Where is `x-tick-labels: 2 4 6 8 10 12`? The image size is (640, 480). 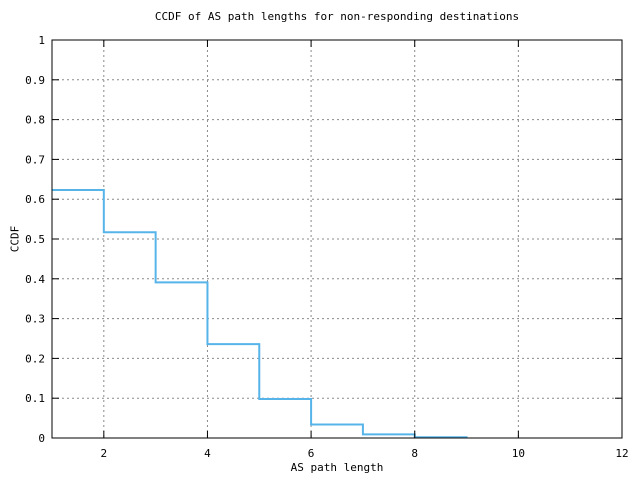
x-tick-labels: 2 4 6 8 10 12 is located at coordinates (365, 453).